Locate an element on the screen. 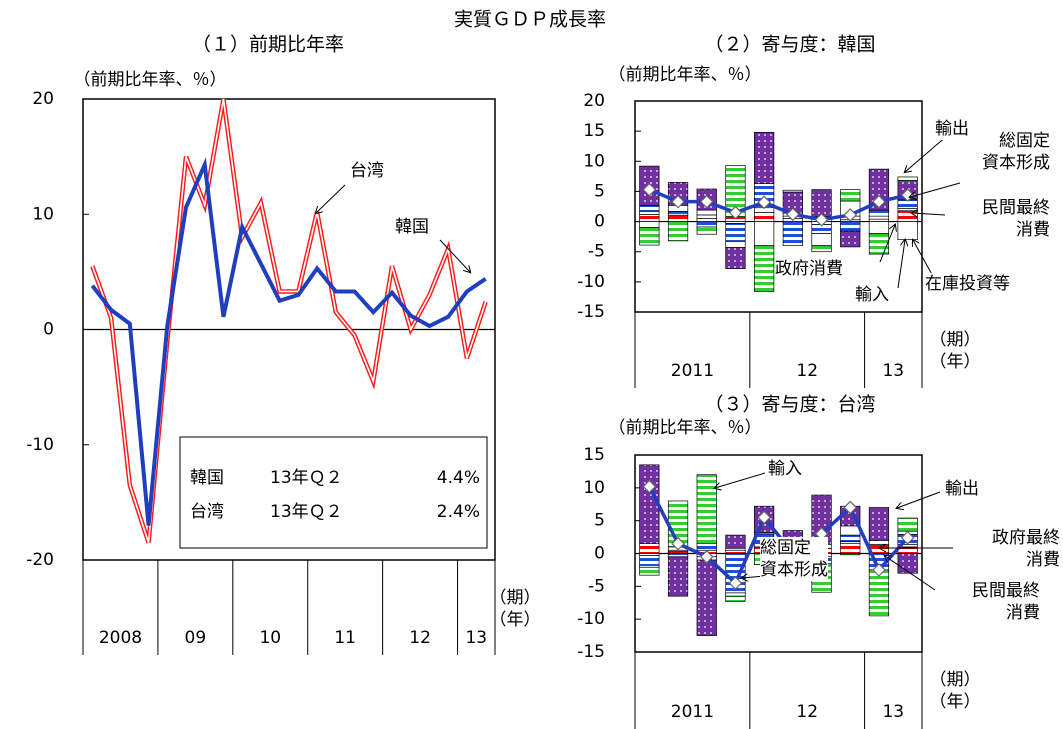 Image resolution: width=1063 pixels, height=729 pixels. x-tick-label: 10 is located at coordinates (270, 638).